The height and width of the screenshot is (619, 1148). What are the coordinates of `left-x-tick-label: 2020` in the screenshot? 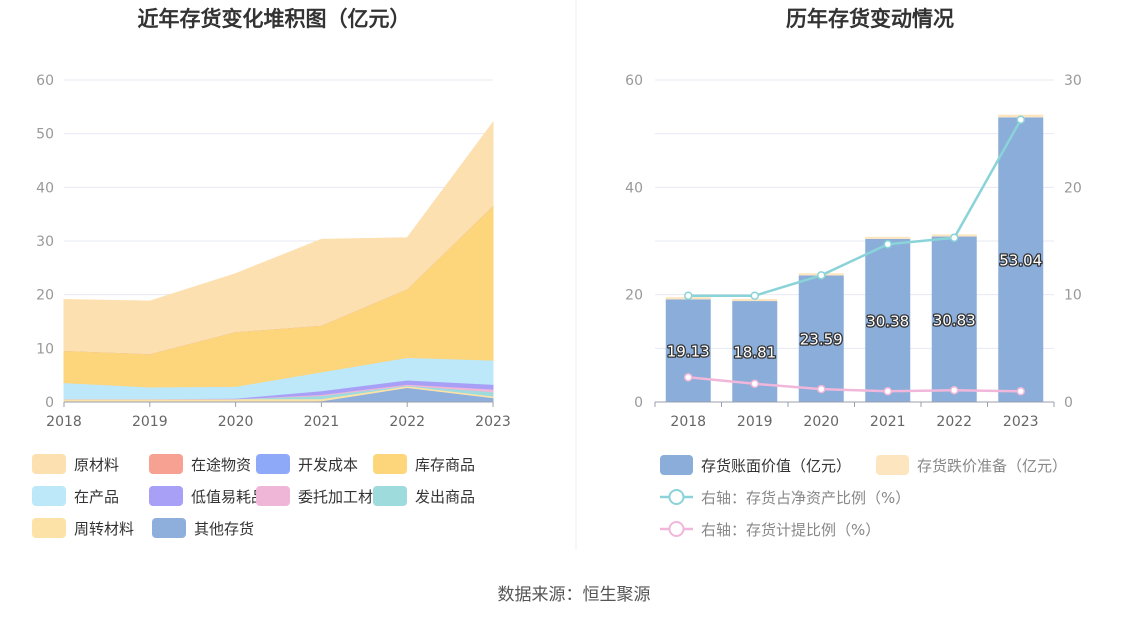 It's located at (236, 422).